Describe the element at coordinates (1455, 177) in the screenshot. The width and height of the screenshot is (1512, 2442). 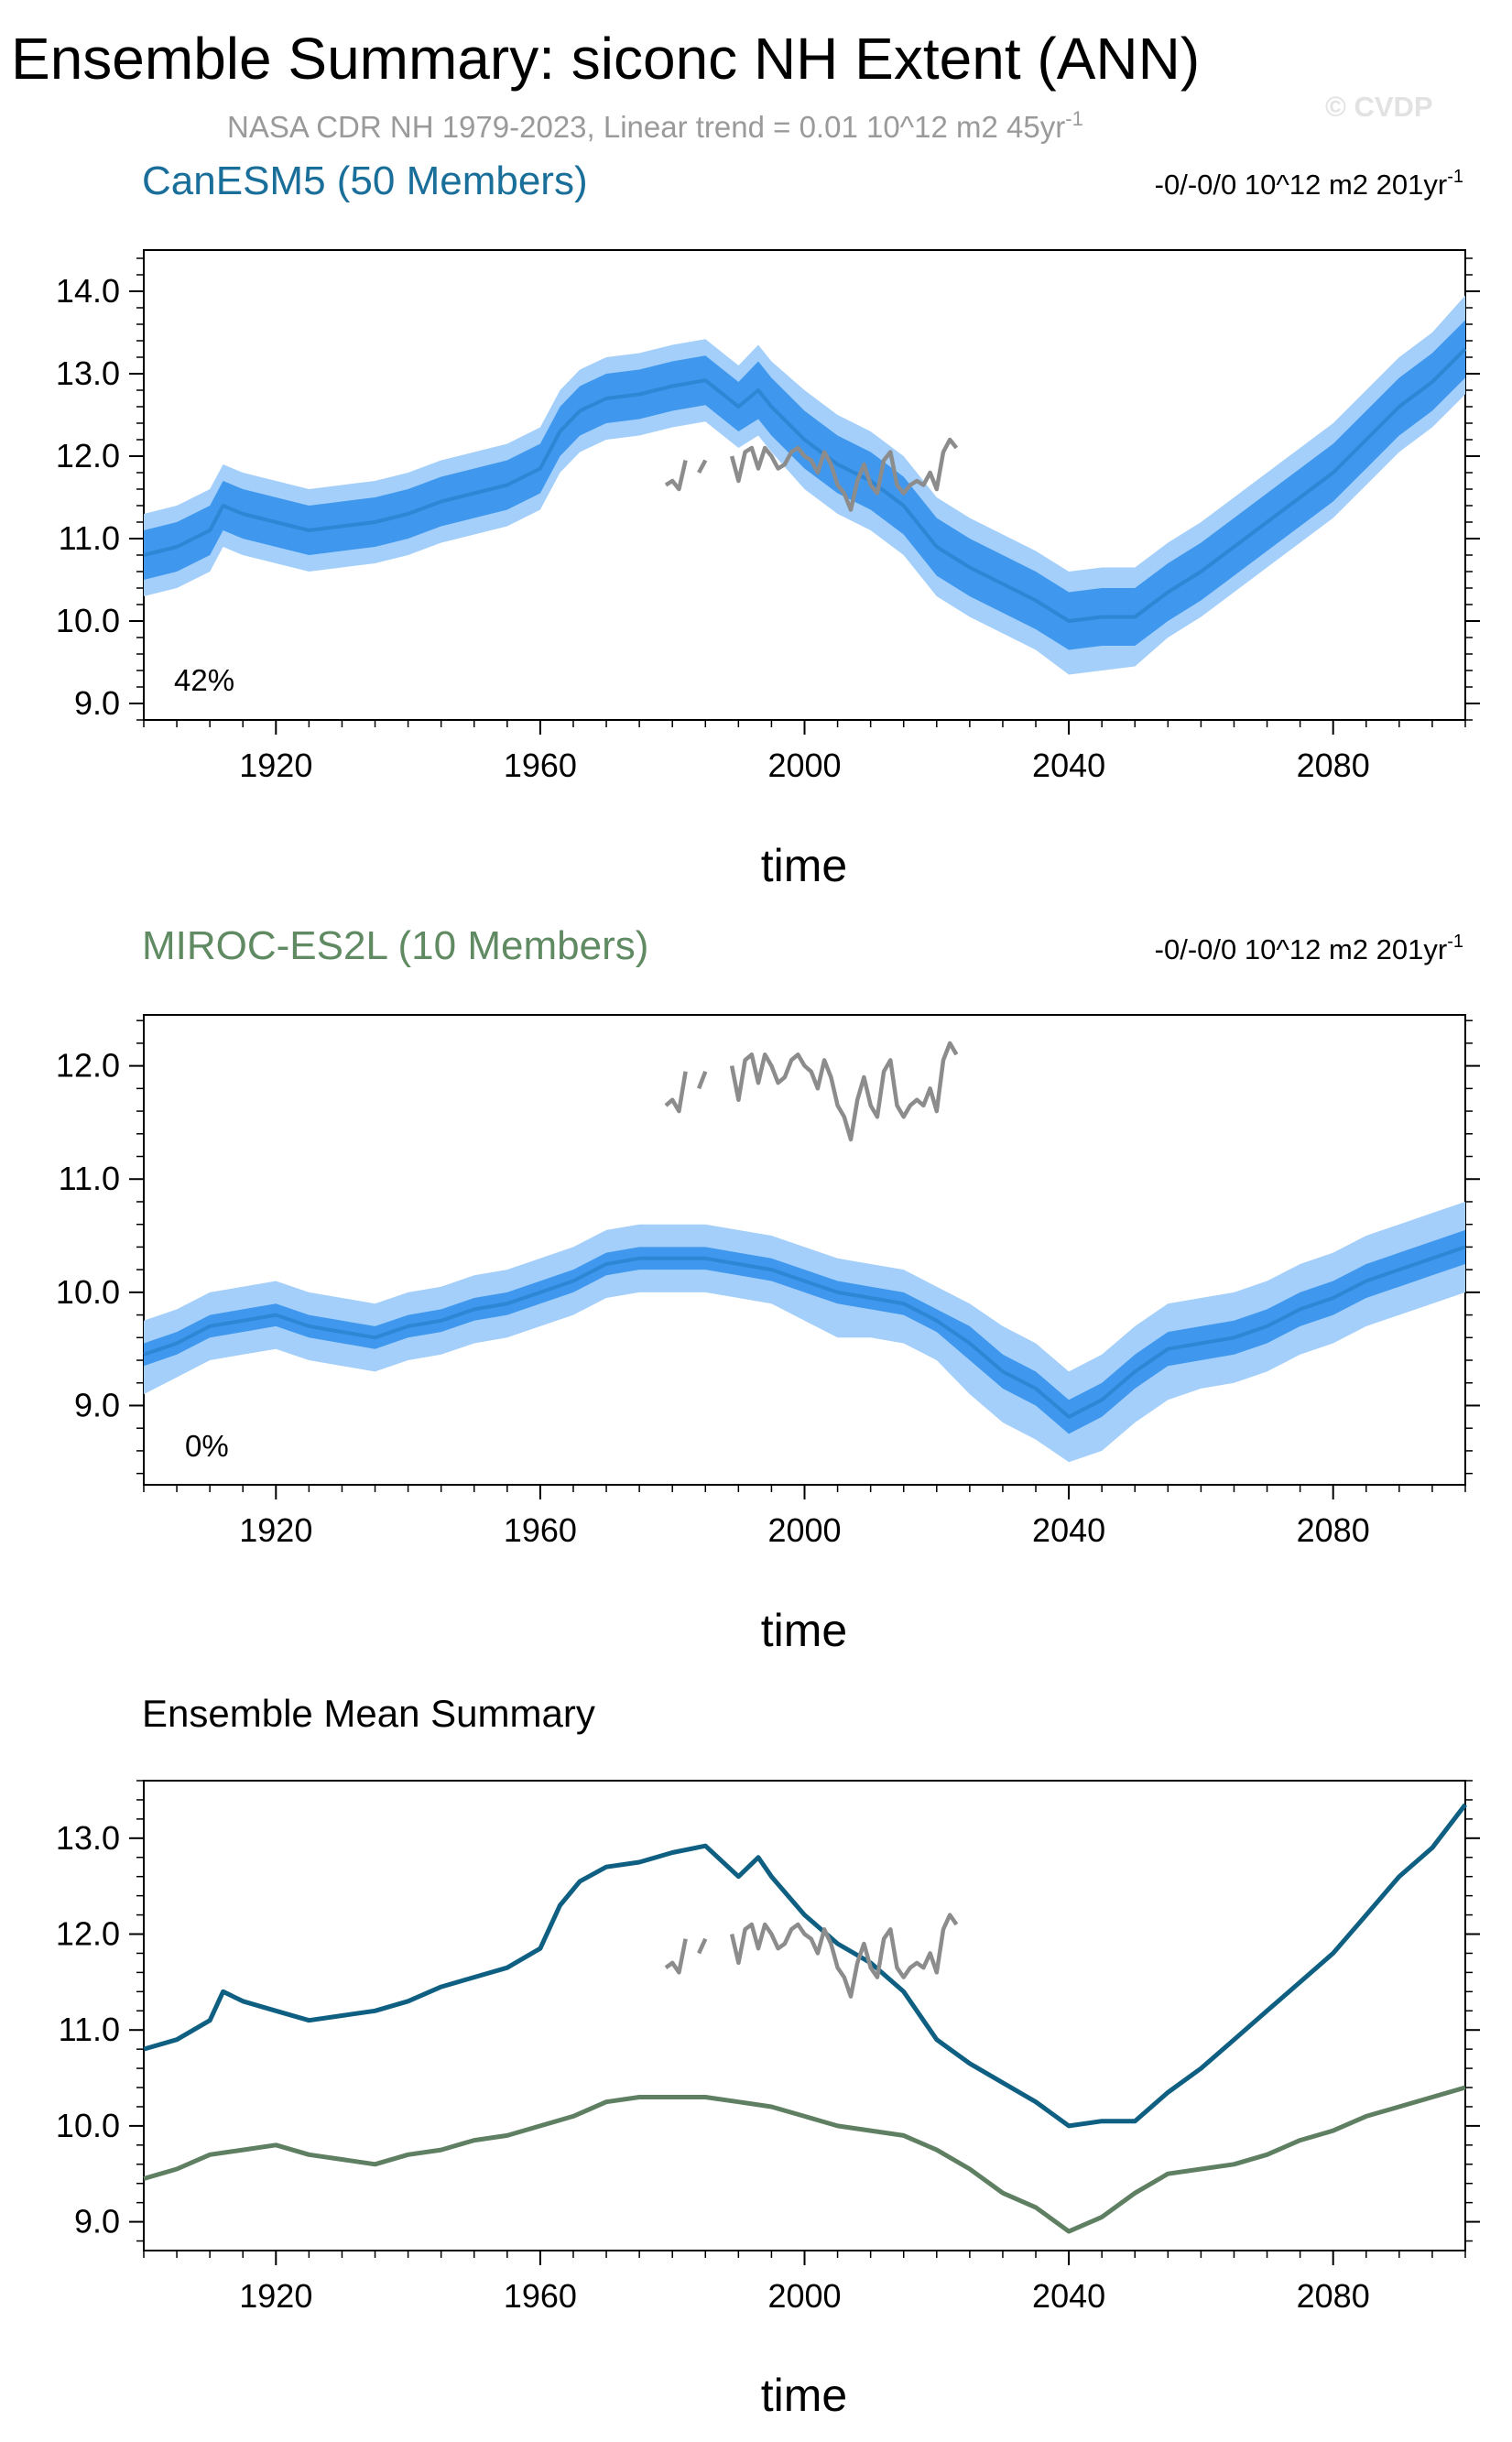
I see `panel-canesm5-trend-sup: -1` at that location.